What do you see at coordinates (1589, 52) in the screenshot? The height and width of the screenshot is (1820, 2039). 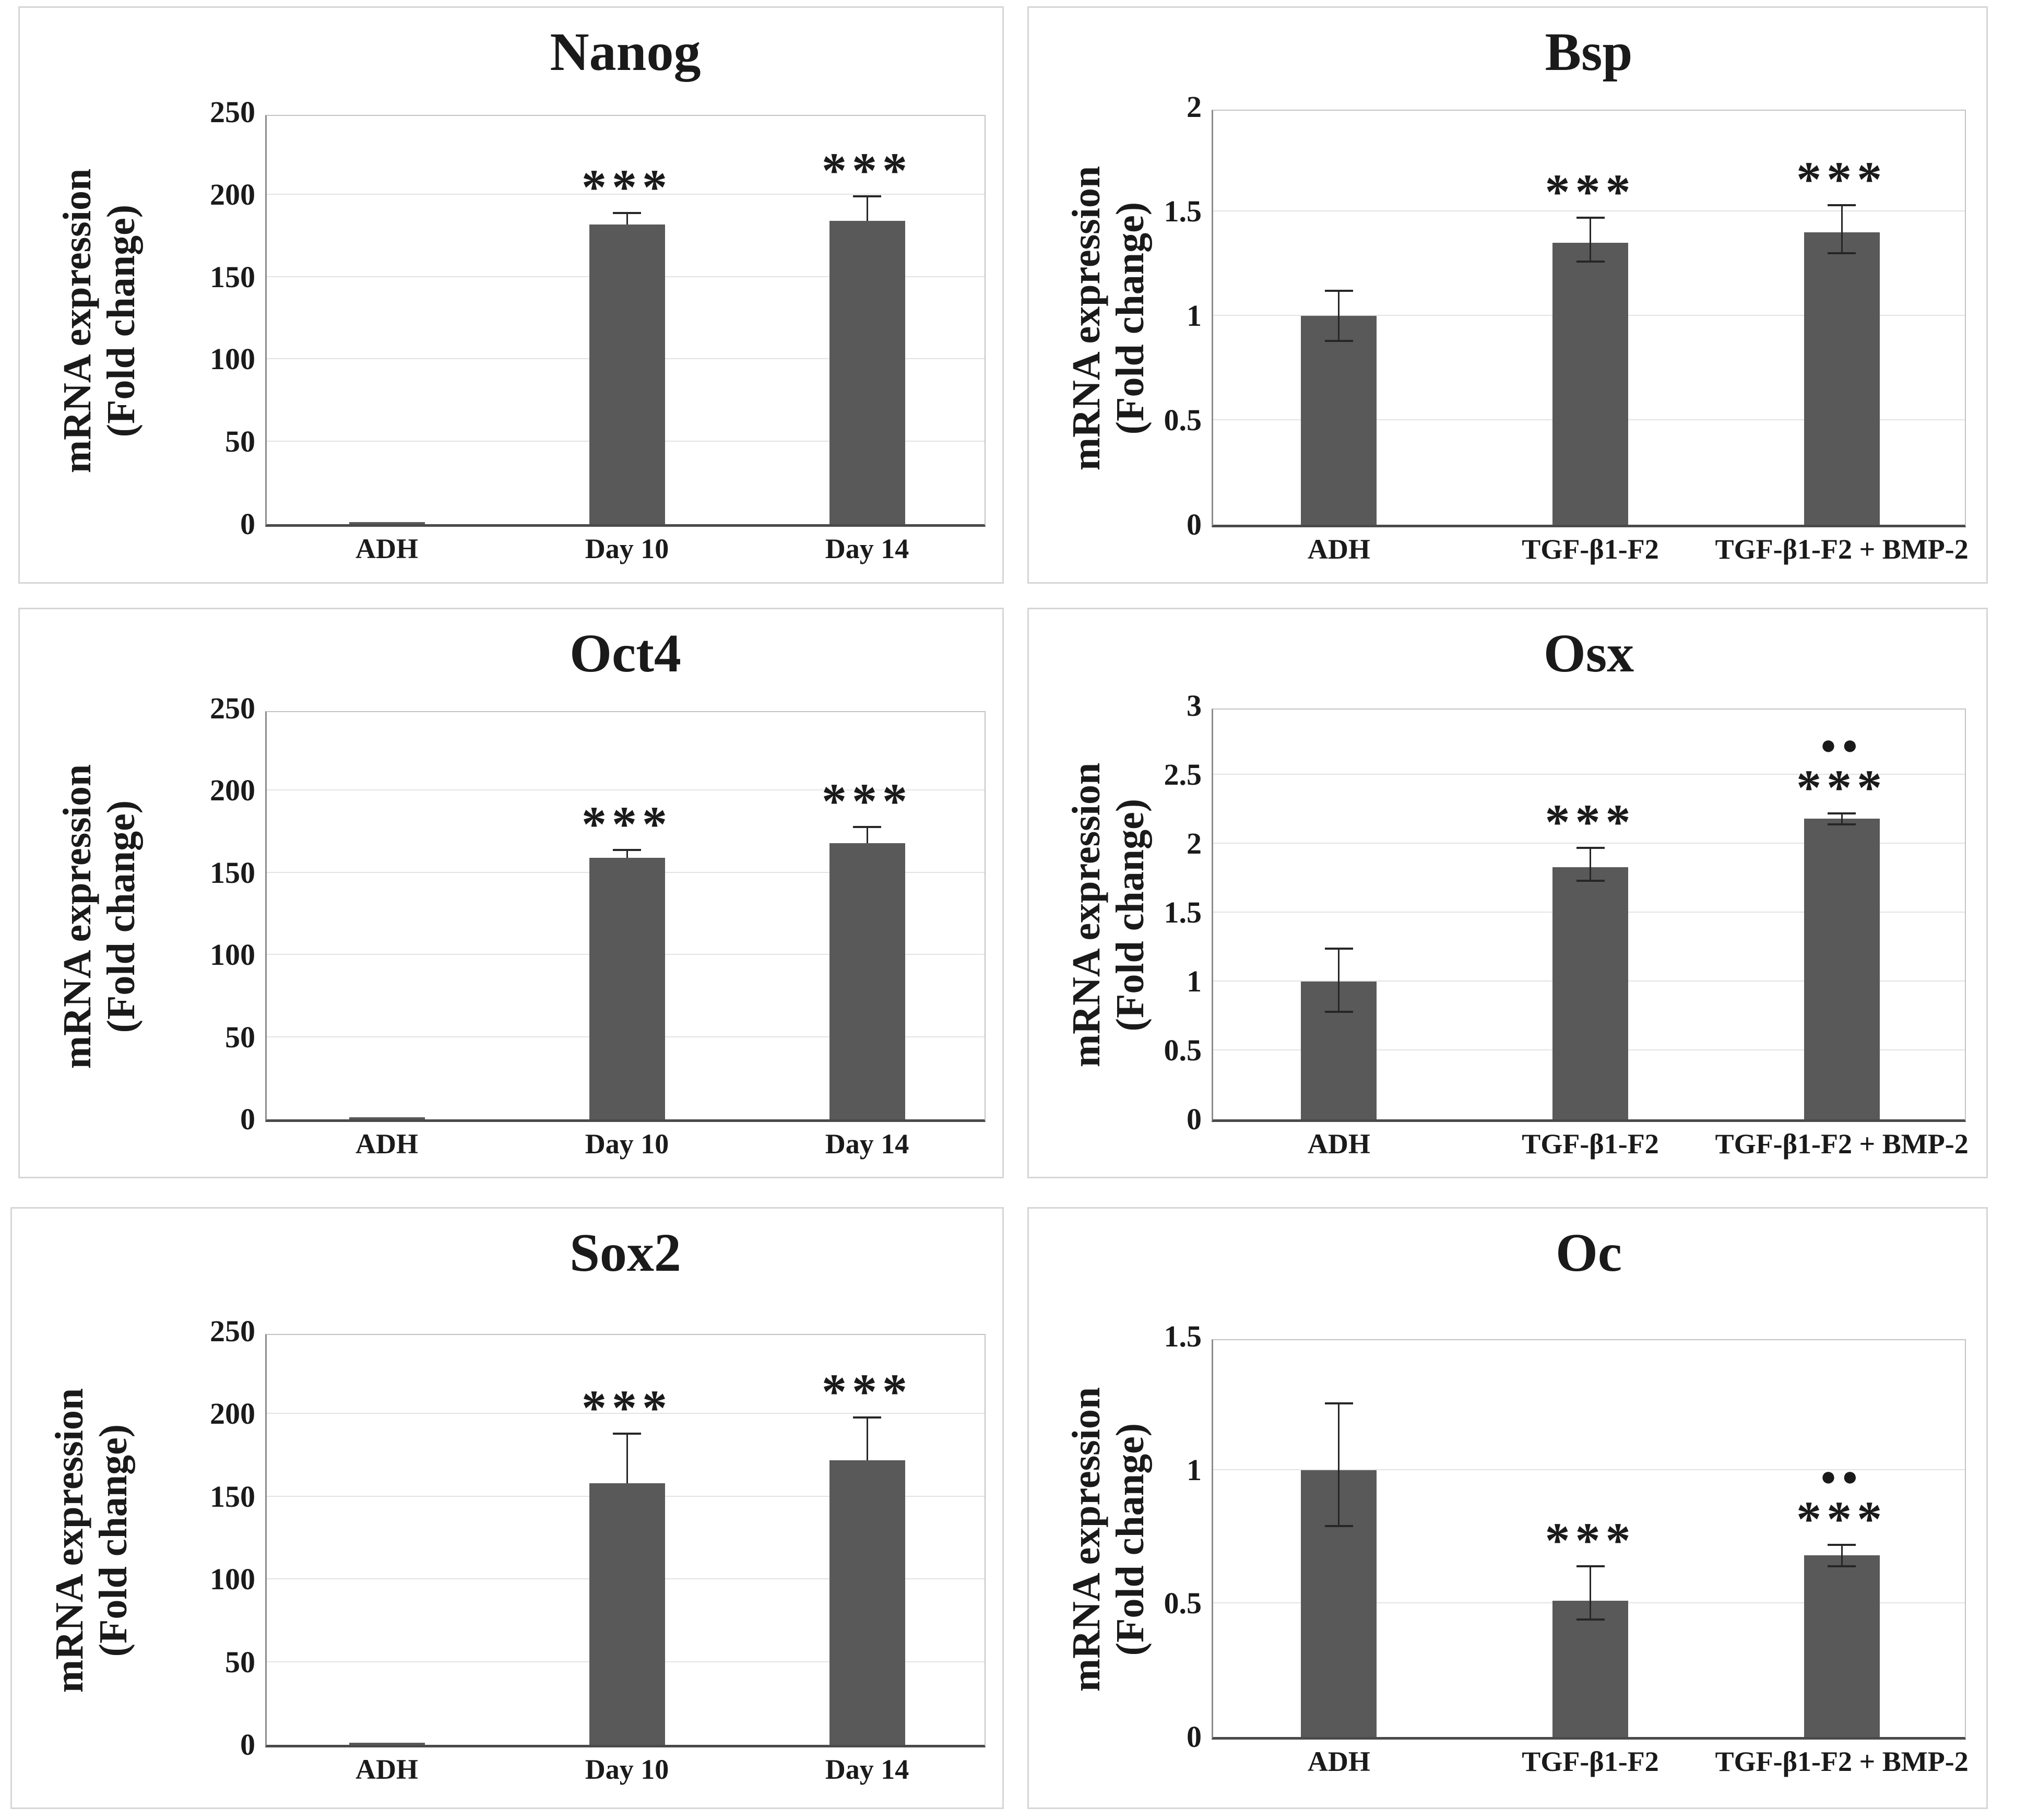 I see `chart-title: Bsp` at bounding box center [1589, 52].